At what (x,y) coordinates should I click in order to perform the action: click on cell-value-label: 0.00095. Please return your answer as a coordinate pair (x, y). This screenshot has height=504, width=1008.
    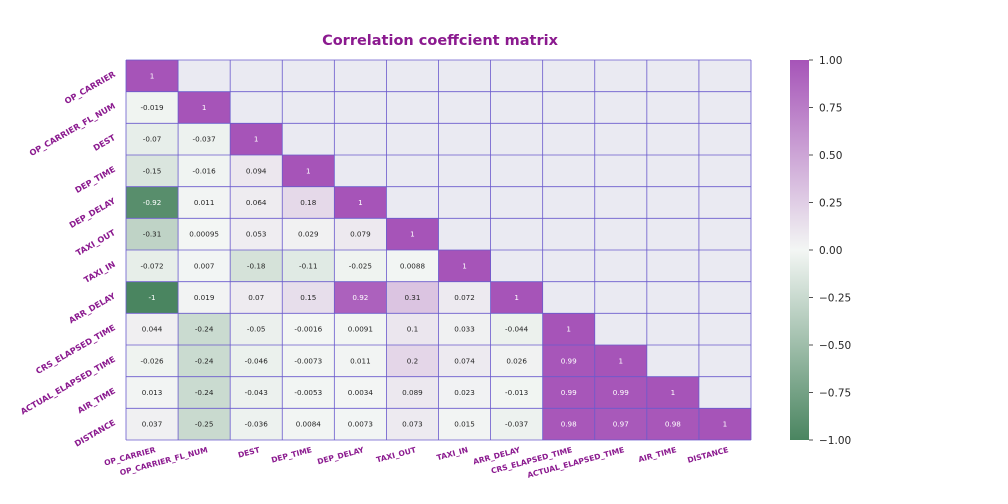
    Looking at the image, I should click on (204, 234).